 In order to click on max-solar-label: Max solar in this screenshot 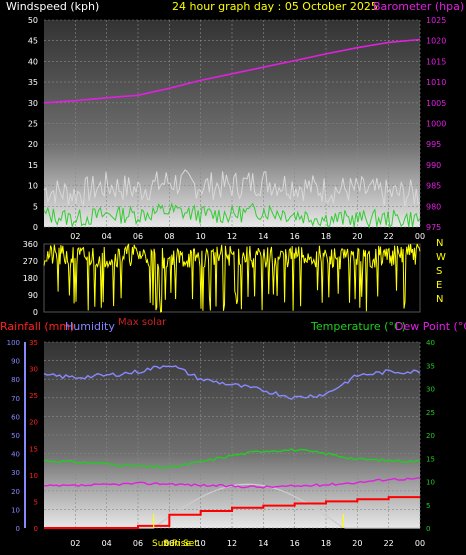, I will do `click(142, 322)`.